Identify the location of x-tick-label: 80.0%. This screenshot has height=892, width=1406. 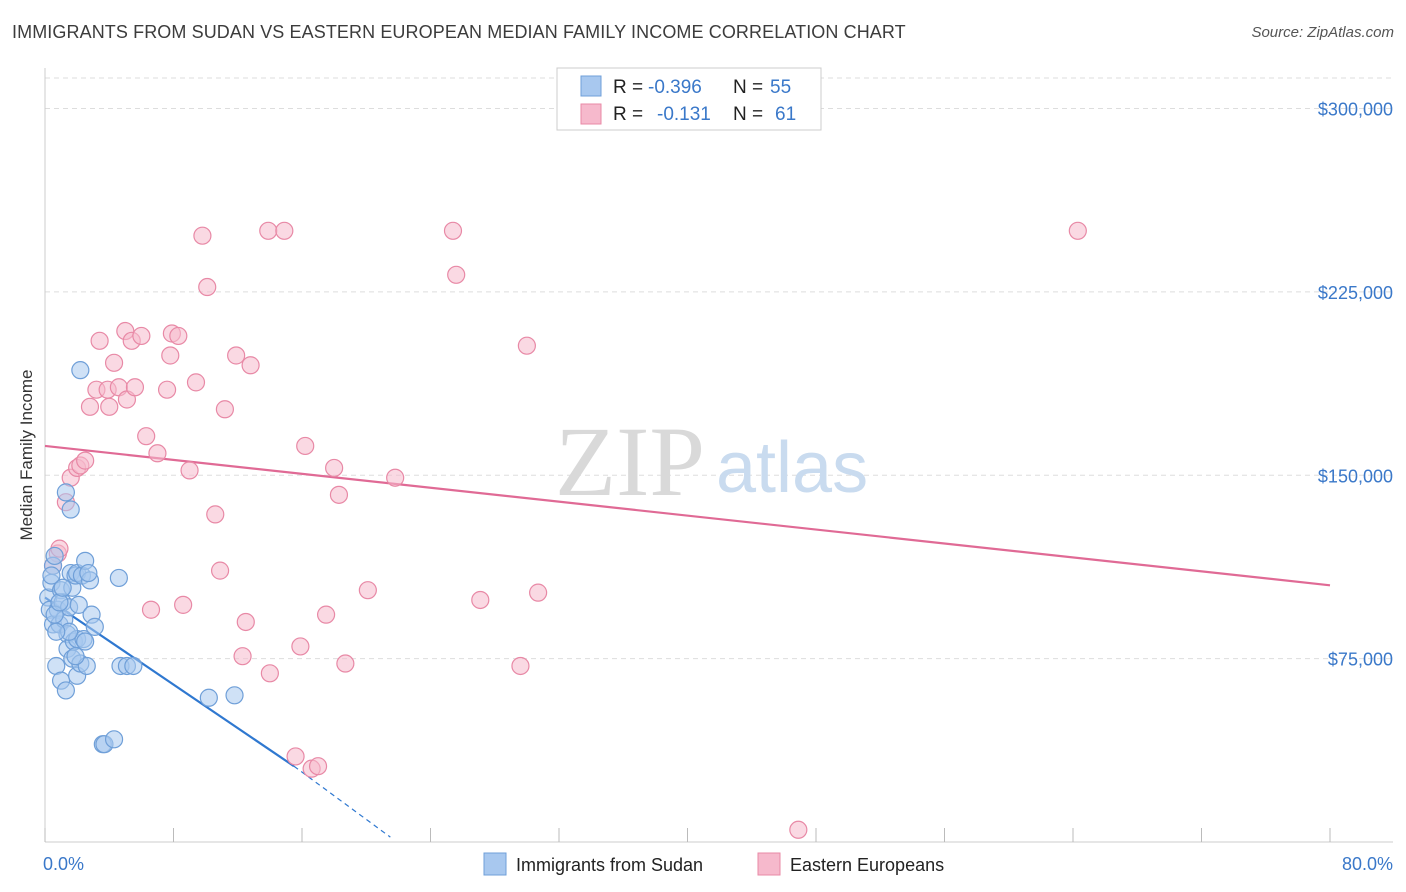
(1367, 864).